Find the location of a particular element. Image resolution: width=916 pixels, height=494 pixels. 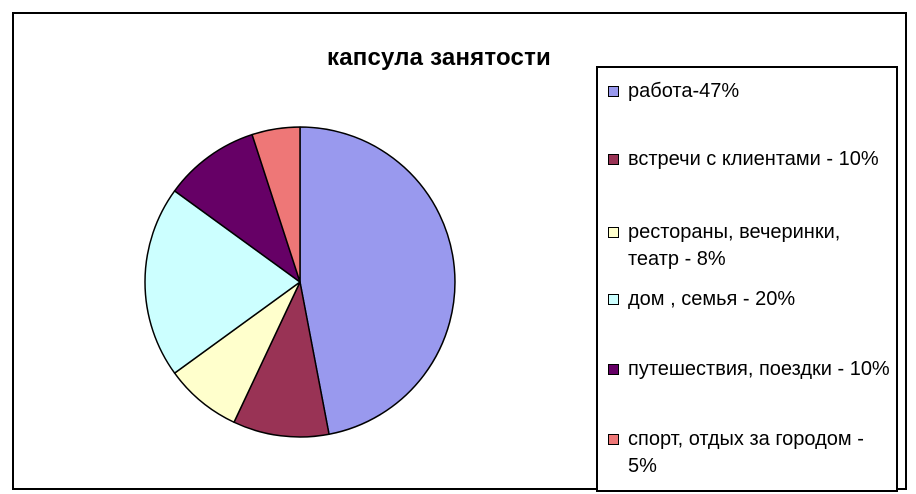

legend-label-sport: спорт, отдых за городом - 5% is located at coordinates (746, 452).